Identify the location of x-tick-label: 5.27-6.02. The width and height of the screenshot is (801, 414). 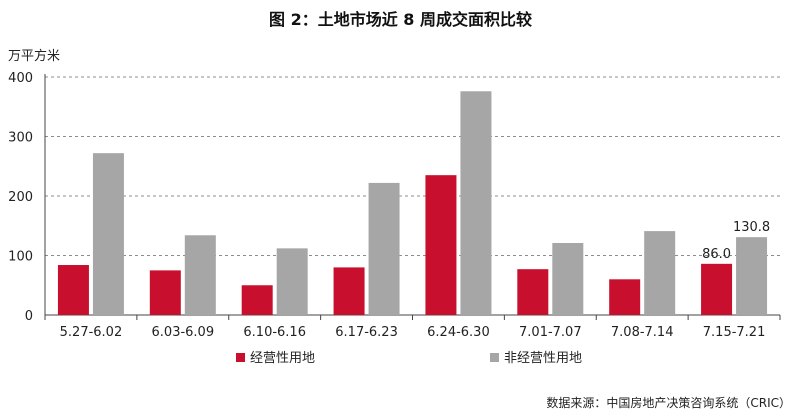
(91, 332).